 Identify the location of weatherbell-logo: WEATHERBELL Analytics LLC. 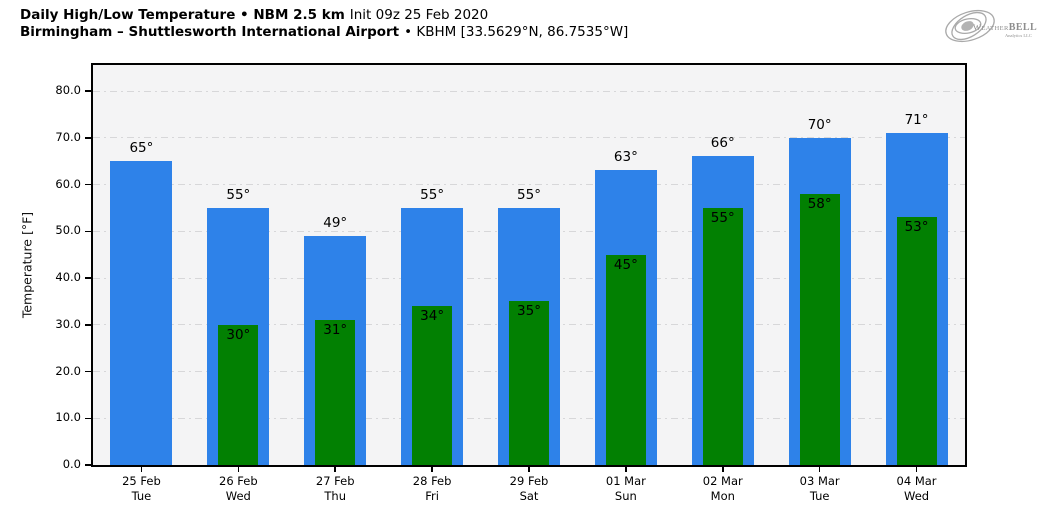
(991, 26).